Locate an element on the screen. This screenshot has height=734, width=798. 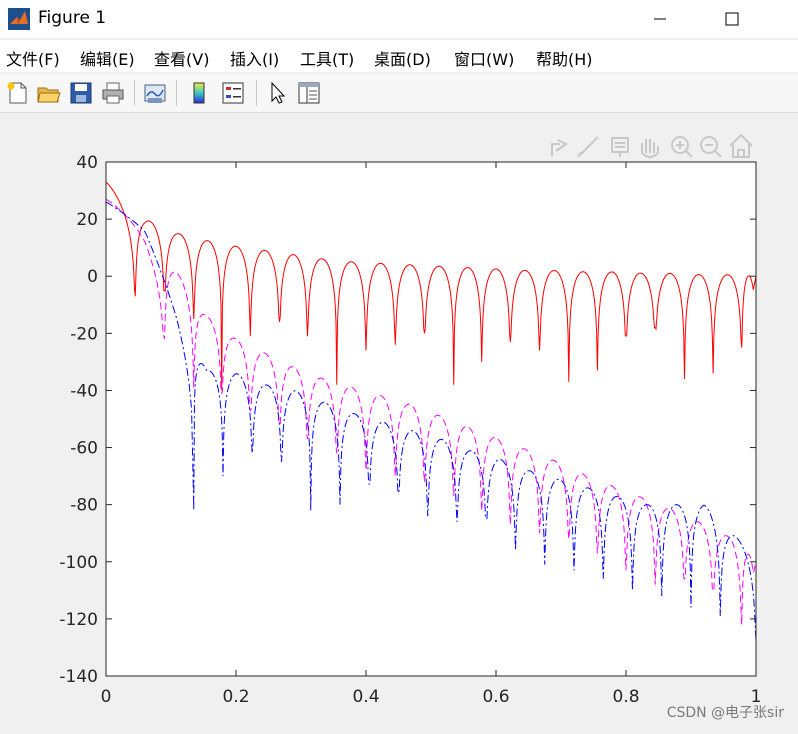
menu-help: 帮助(H) is located at coordinates (564, 59).